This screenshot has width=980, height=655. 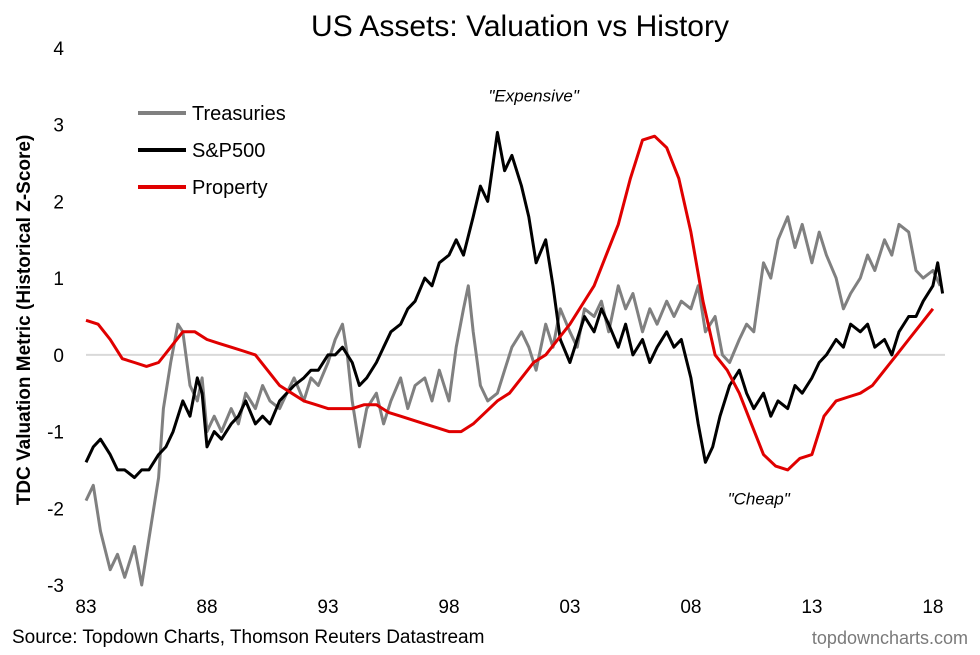 I want to click on x-tick-label: 98, so click(x=448, y=607).